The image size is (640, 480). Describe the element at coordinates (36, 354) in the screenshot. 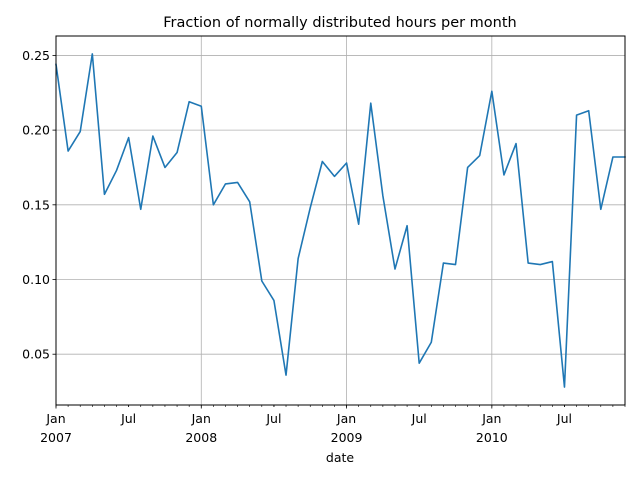

I see `y-tick-label: 0.05` at that location.